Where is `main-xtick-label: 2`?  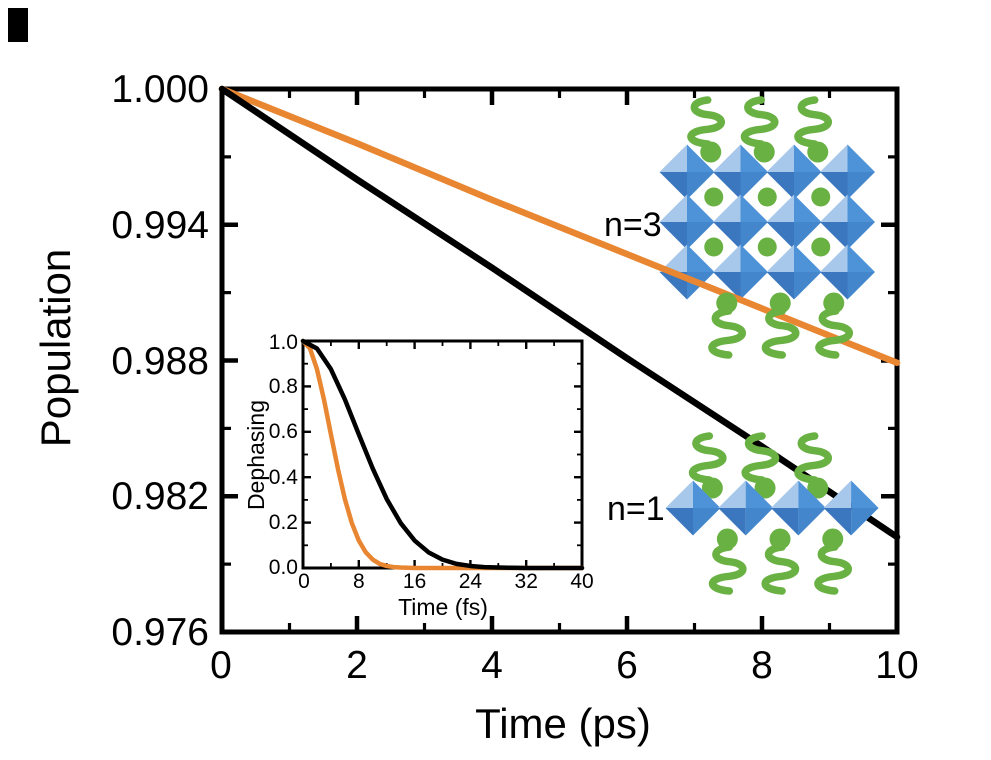
main-xtick-label: 2 is located at coordinates (357, 665).